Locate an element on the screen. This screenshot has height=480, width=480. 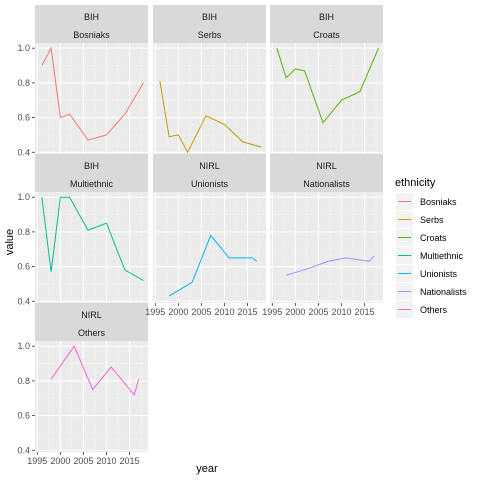
y-axis-title: value is located at coordinates (10, 242).